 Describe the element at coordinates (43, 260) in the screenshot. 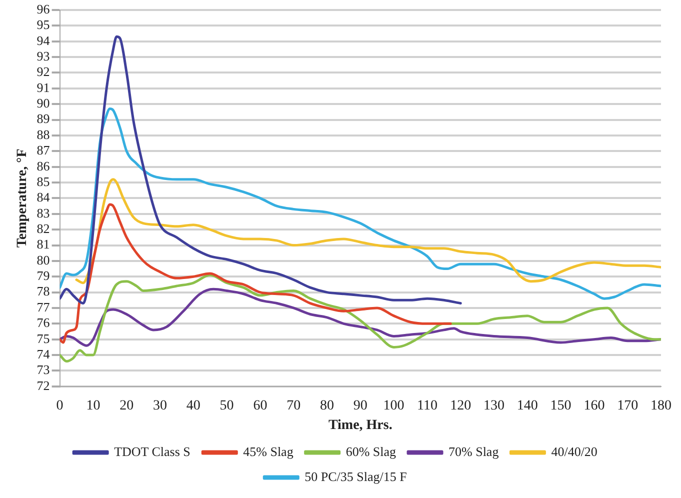

I see `y-tick-label: 80` at that location.